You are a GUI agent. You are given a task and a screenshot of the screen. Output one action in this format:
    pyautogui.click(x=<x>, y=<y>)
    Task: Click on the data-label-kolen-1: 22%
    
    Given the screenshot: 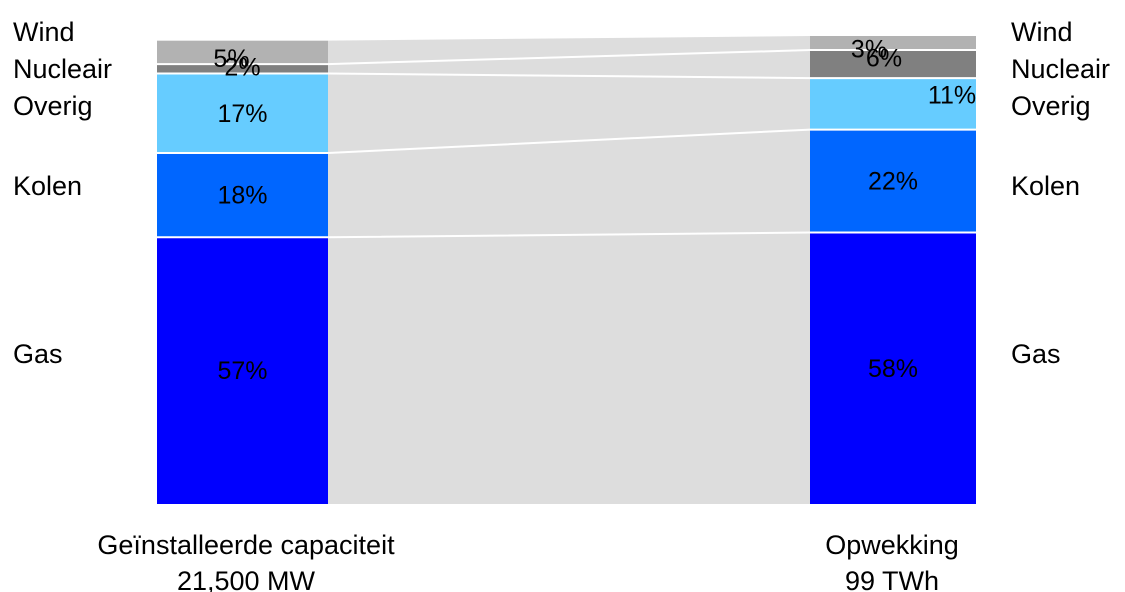 What is the action you would take?
    pyautogui.click(x=893, y=182)
    